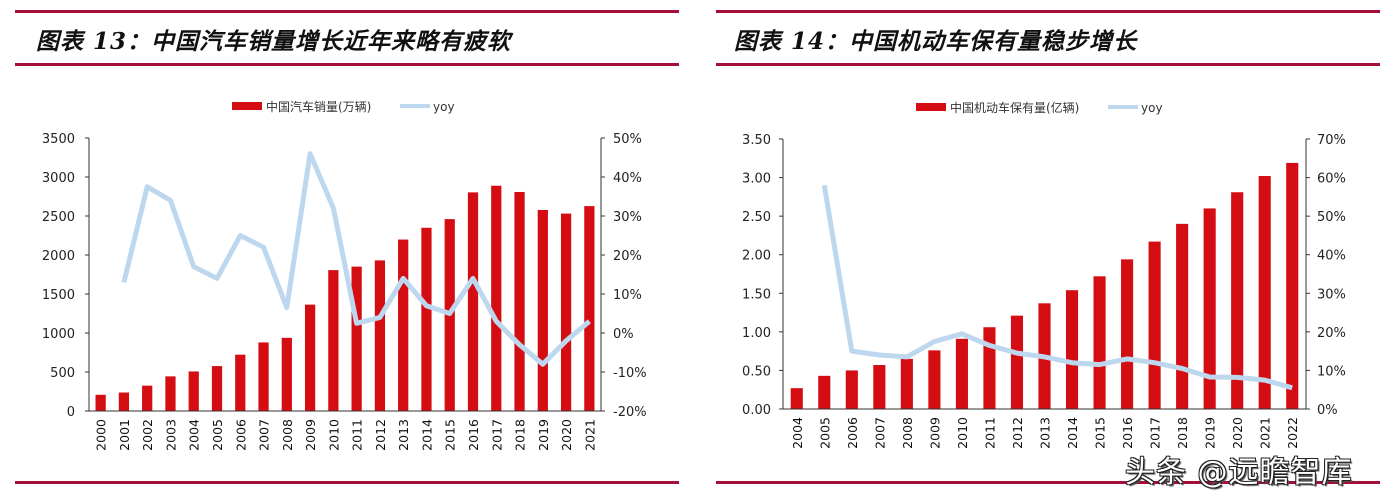  Describe the element at coordinates (58, 139) in the screenshot. I see `left-axis-tick: 3500` at that location.